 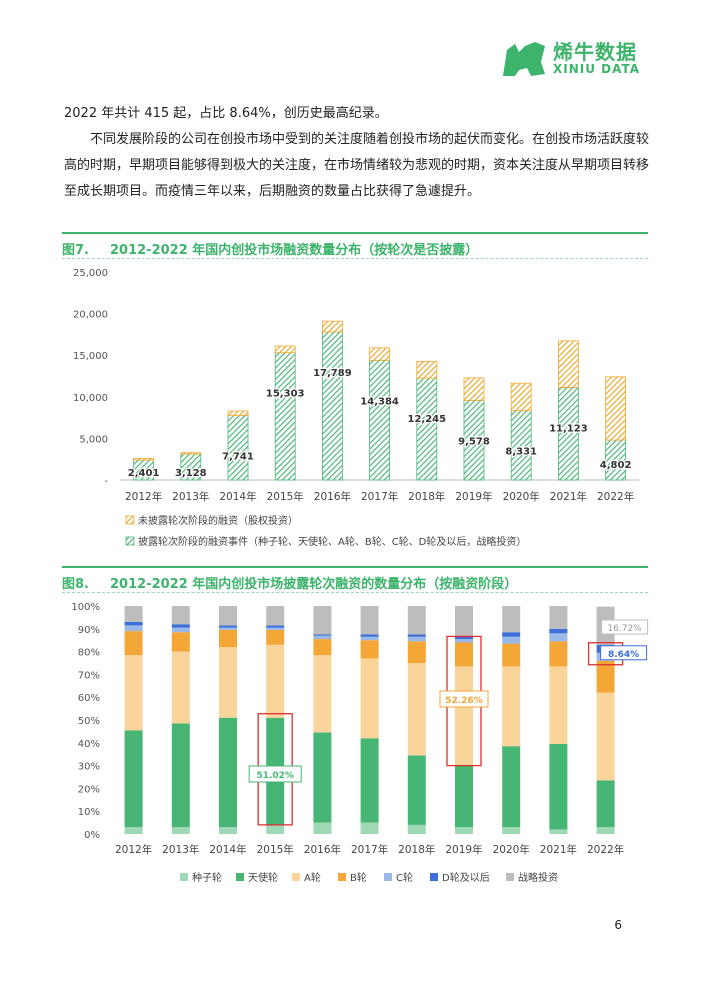 I want to click on y-tick-label: 30%, so click(x=89, y=767).